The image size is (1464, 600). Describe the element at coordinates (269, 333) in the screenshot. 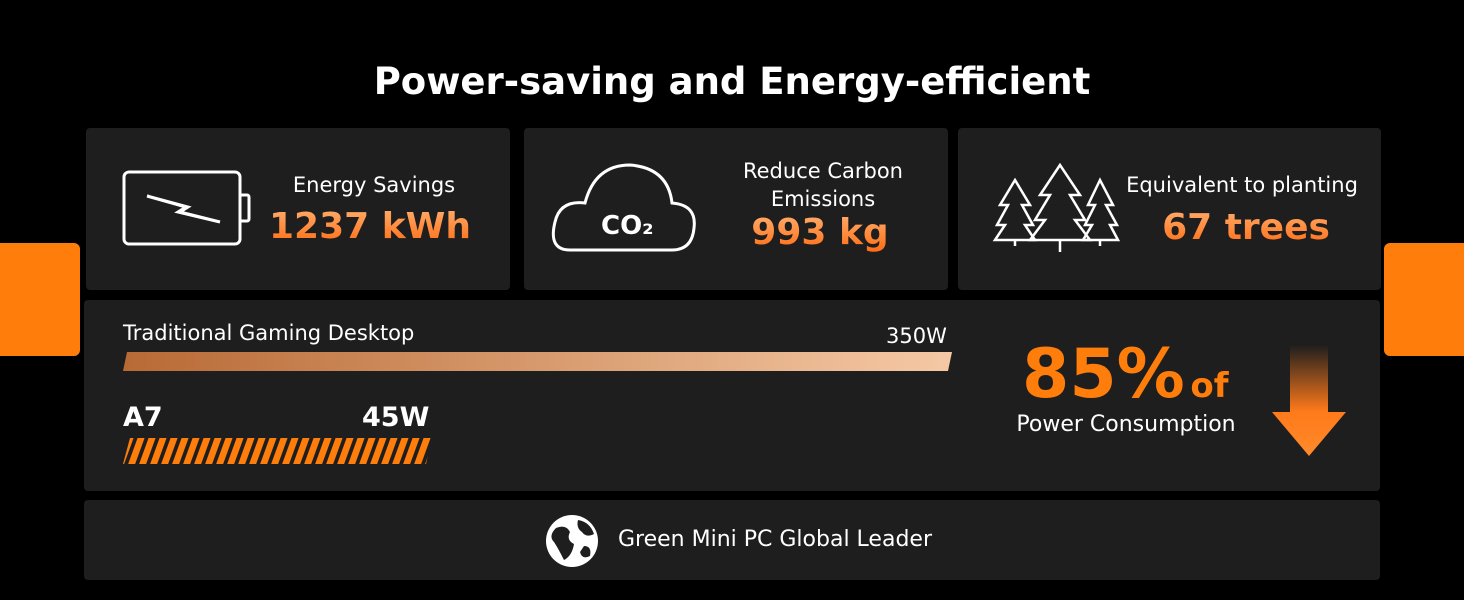

I see `desktop-name: Traditional Gaming Desktop` at that location.